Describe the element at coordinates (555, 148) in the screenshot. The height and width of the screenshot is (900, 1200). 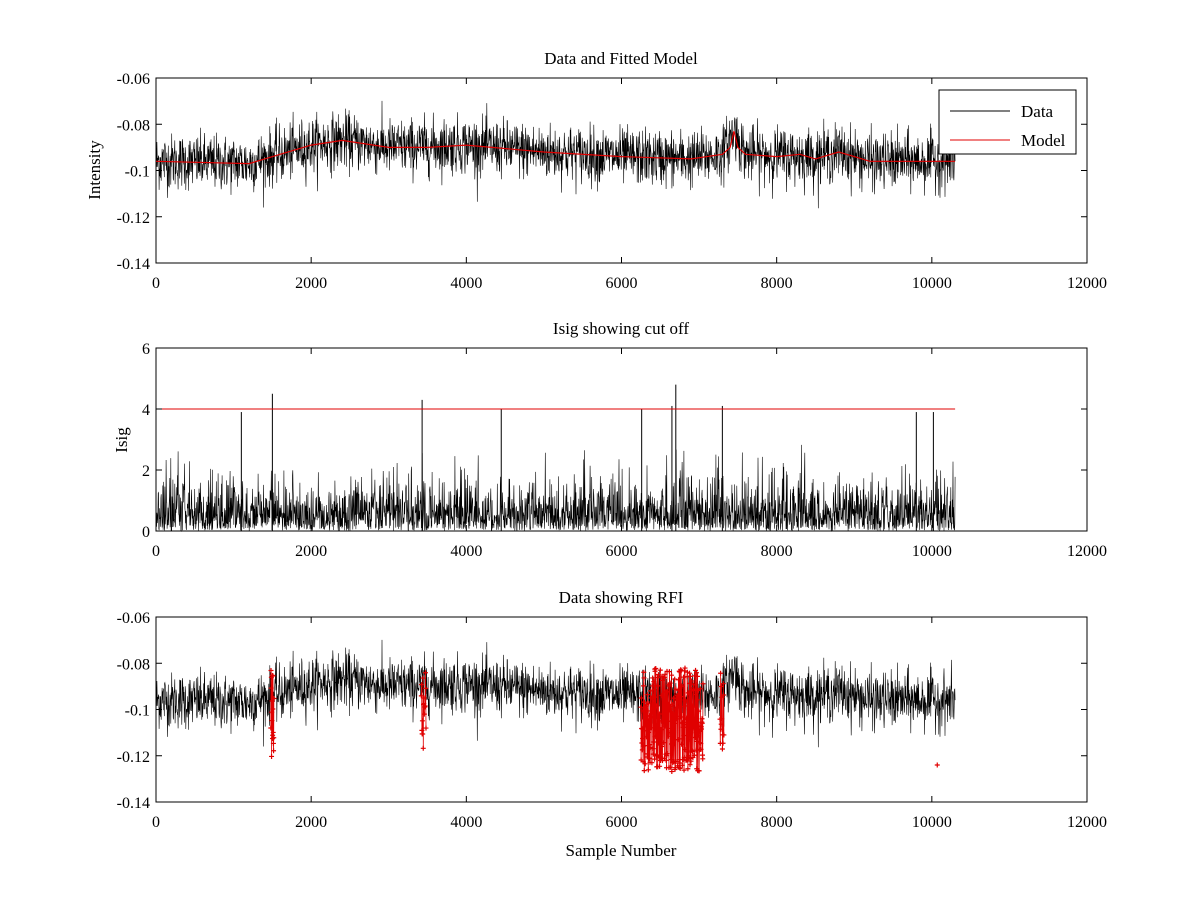
I see `series-model-line` at that location.